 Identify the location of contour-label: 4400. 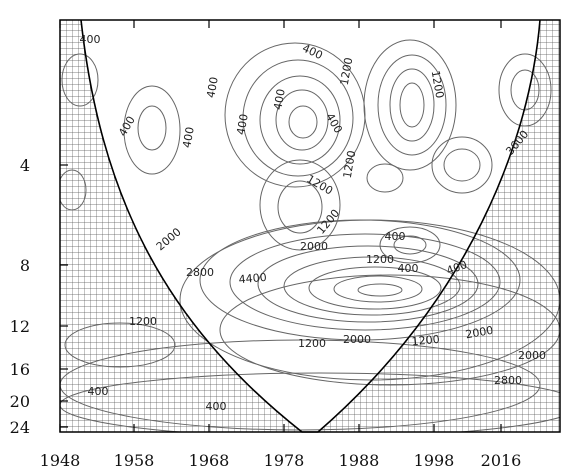
(252, 278).